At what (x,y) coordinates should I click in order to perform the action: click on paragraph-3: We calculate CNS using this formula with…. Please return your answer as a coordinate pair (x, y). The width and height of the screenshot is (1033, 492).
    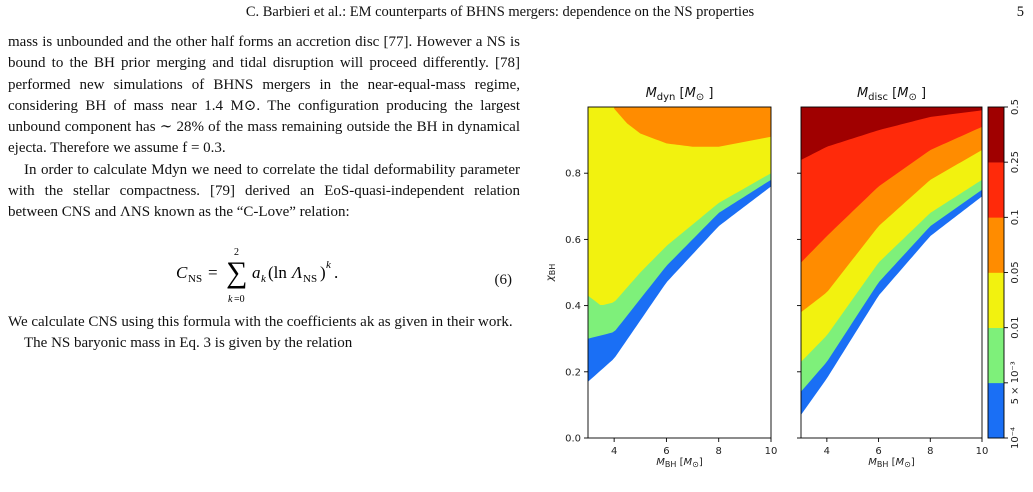
    Looking at the image, I should click on (260, 321).